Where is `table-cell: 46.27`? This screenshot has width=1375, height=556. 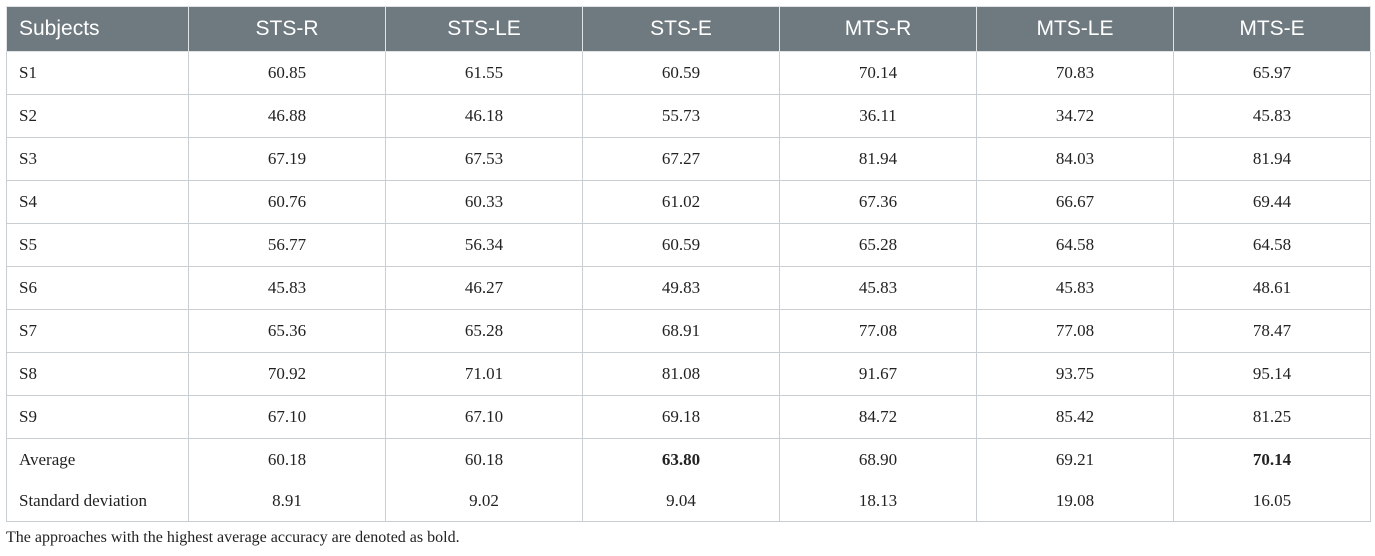 table-cell: 46.27 is located at coordinates (484, 288).